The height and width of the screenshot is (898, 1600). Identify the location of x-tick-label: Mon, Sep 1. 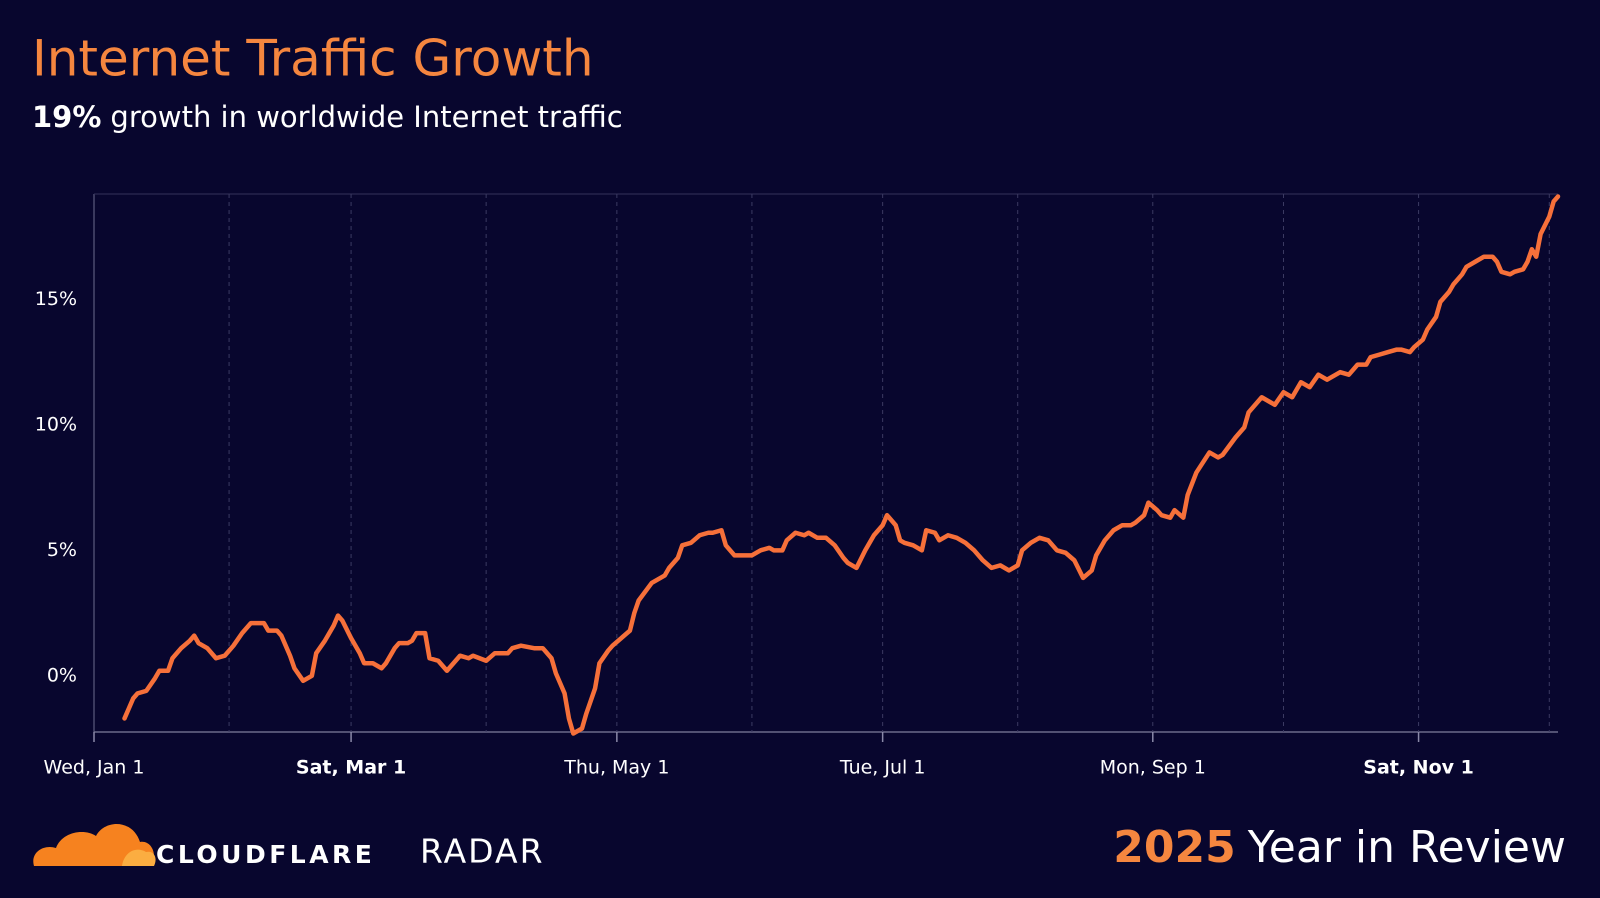
(1153, 768).